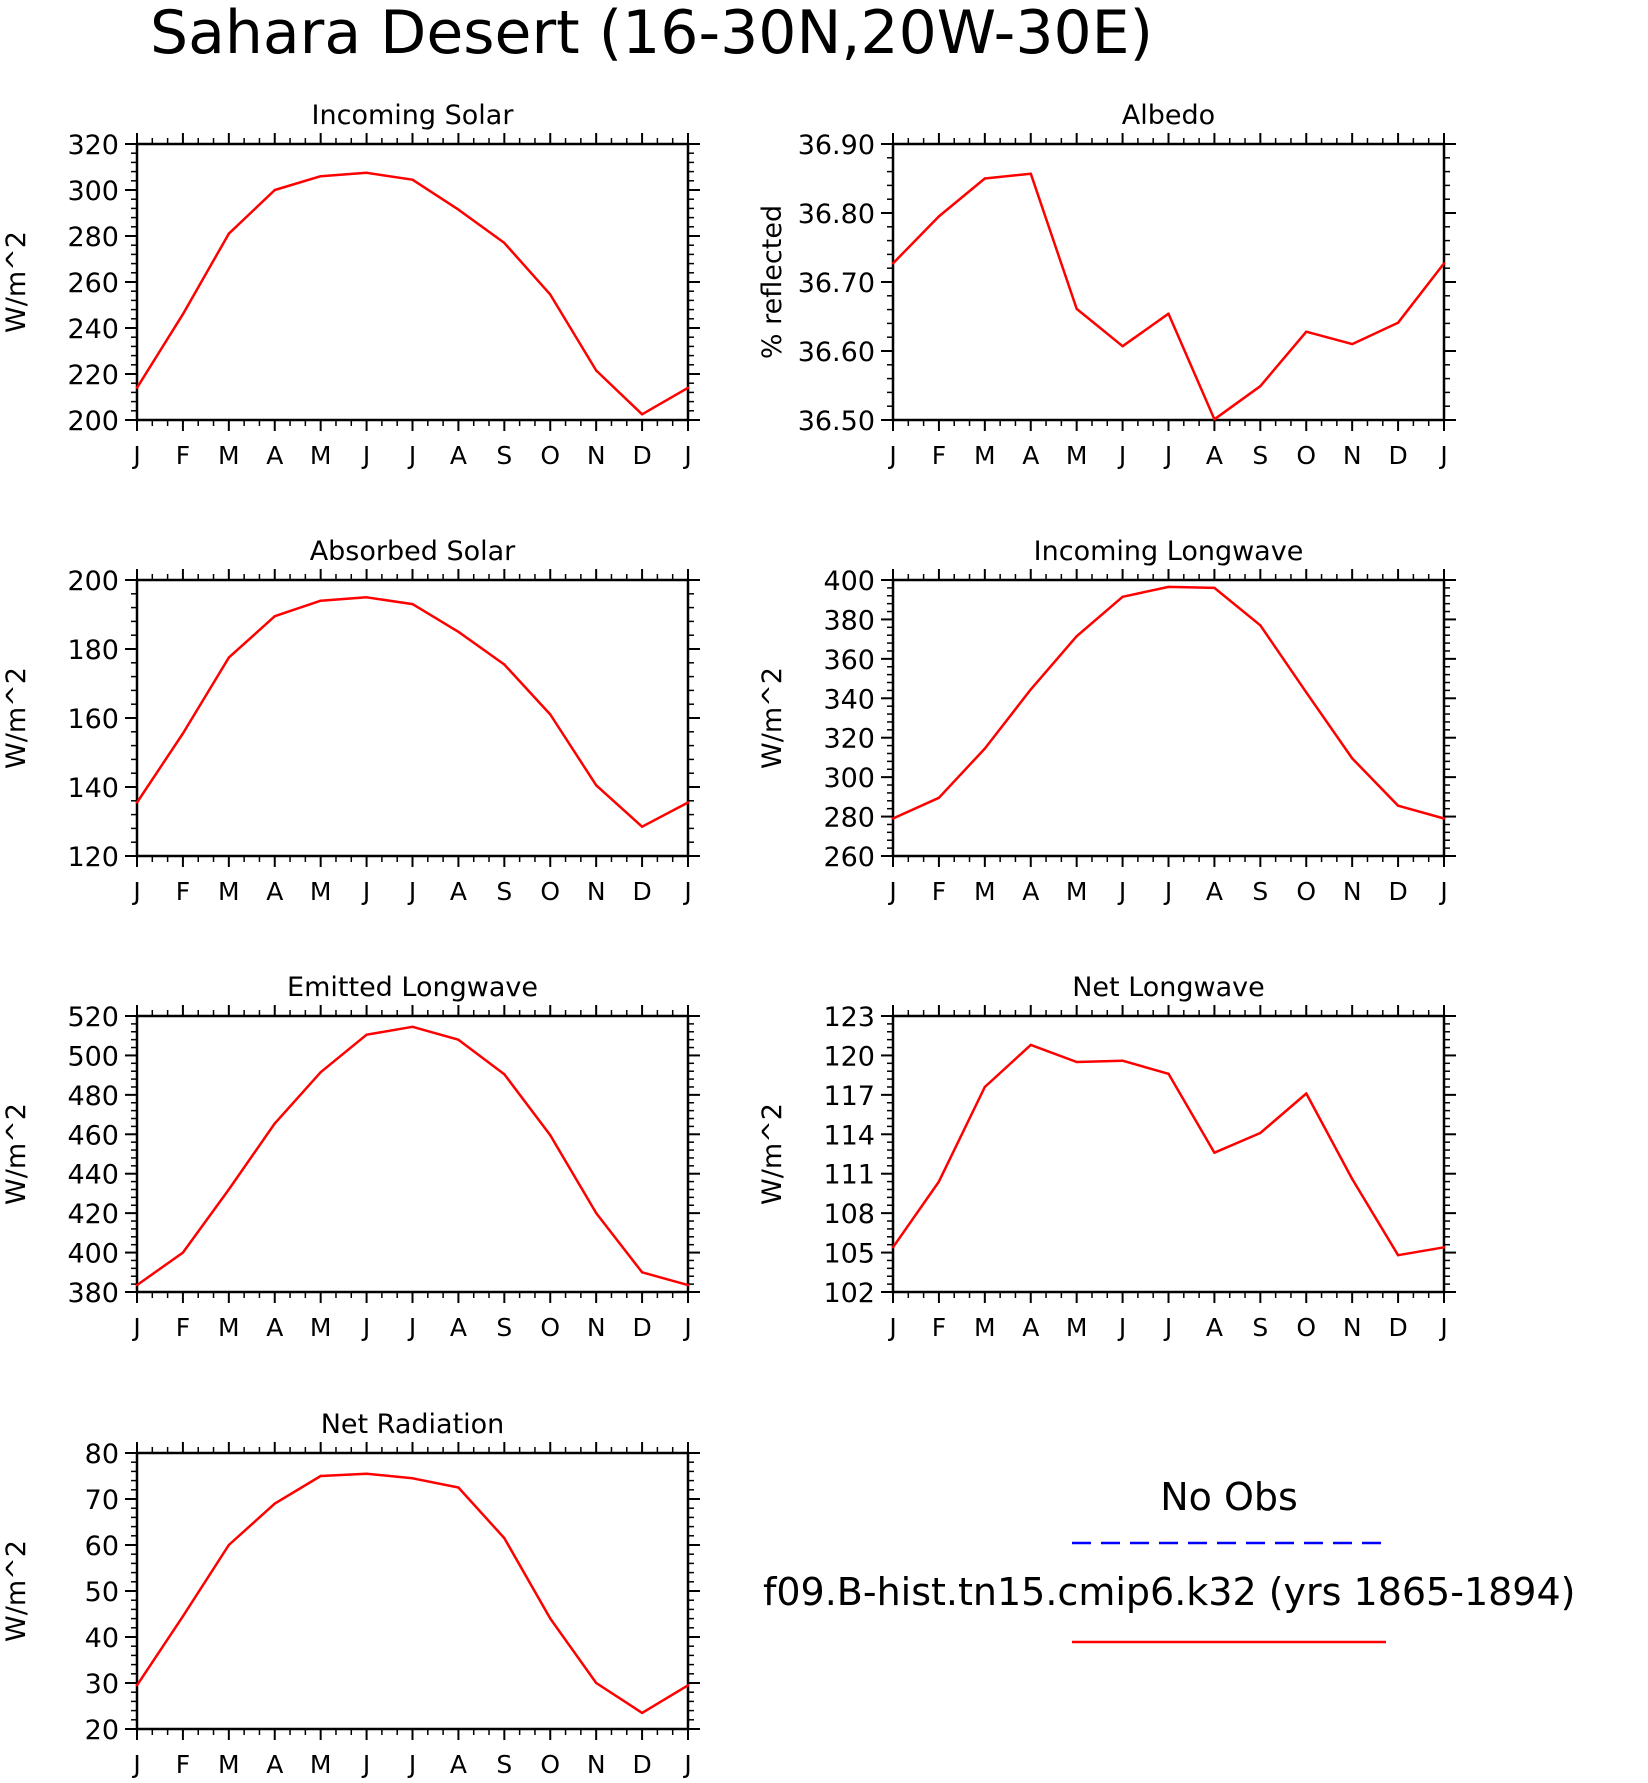 The width and height of the screenshot is (1648, 1783). Describe the element at coordinates (93, 1017) in the screenshot. I see `y-tick-label: 520` at that location.